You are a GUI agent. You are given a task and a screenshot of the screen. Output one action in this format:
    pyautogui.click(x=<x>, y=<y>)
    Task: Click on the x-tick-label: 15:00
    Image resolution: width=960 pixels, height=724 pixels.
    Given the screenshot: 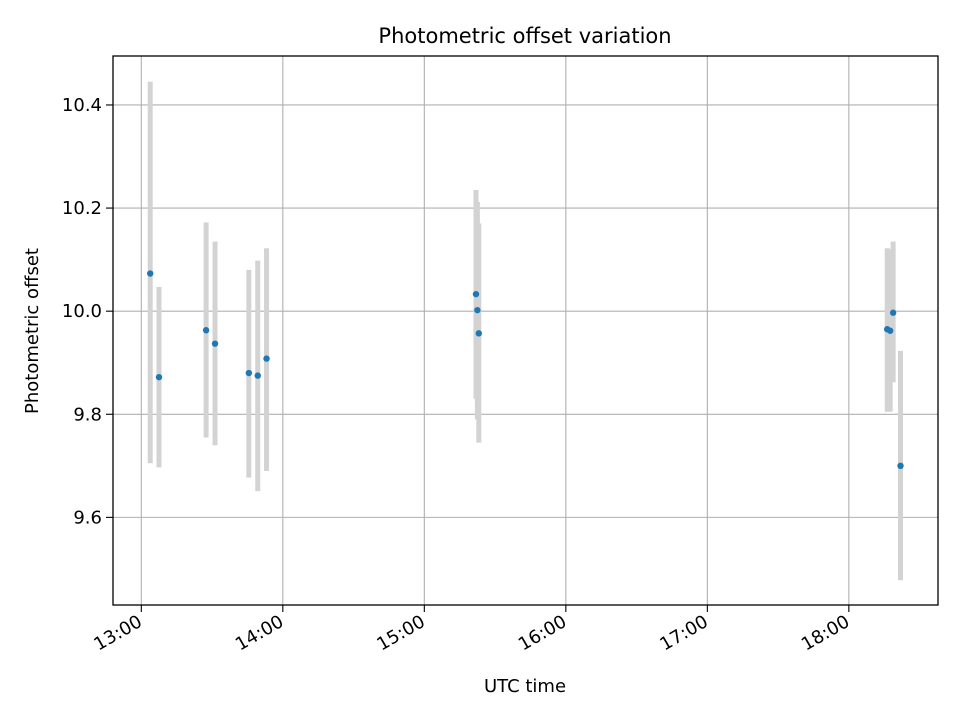 What is the action you would take?
    pyautogui.click(x=400, y=633)
    